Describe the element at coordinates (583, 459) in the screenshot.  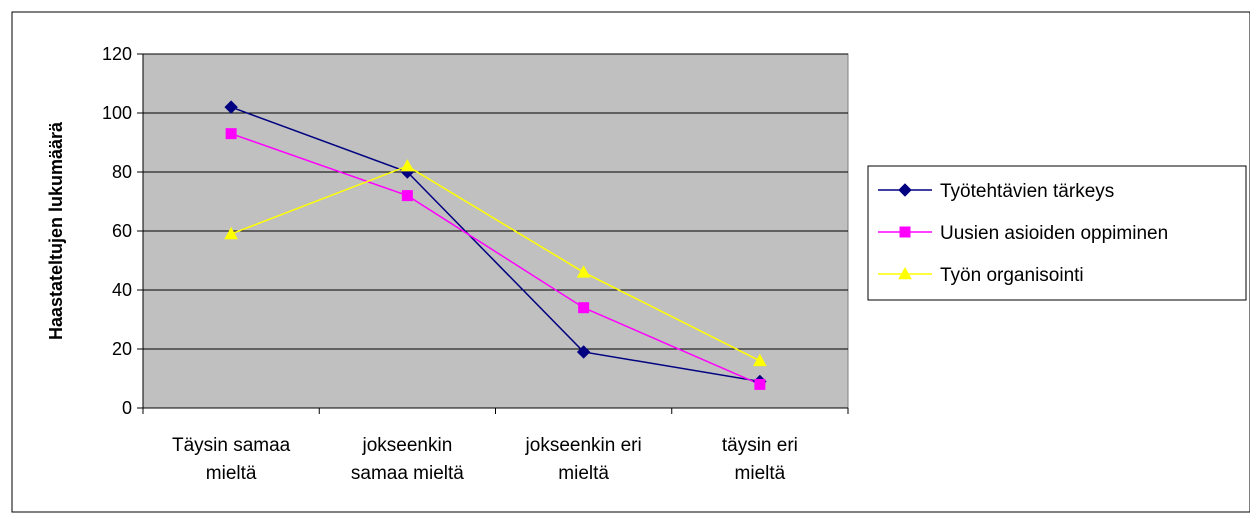
I see `x-tick-label: jokseenkin eri mieltä` at that location.